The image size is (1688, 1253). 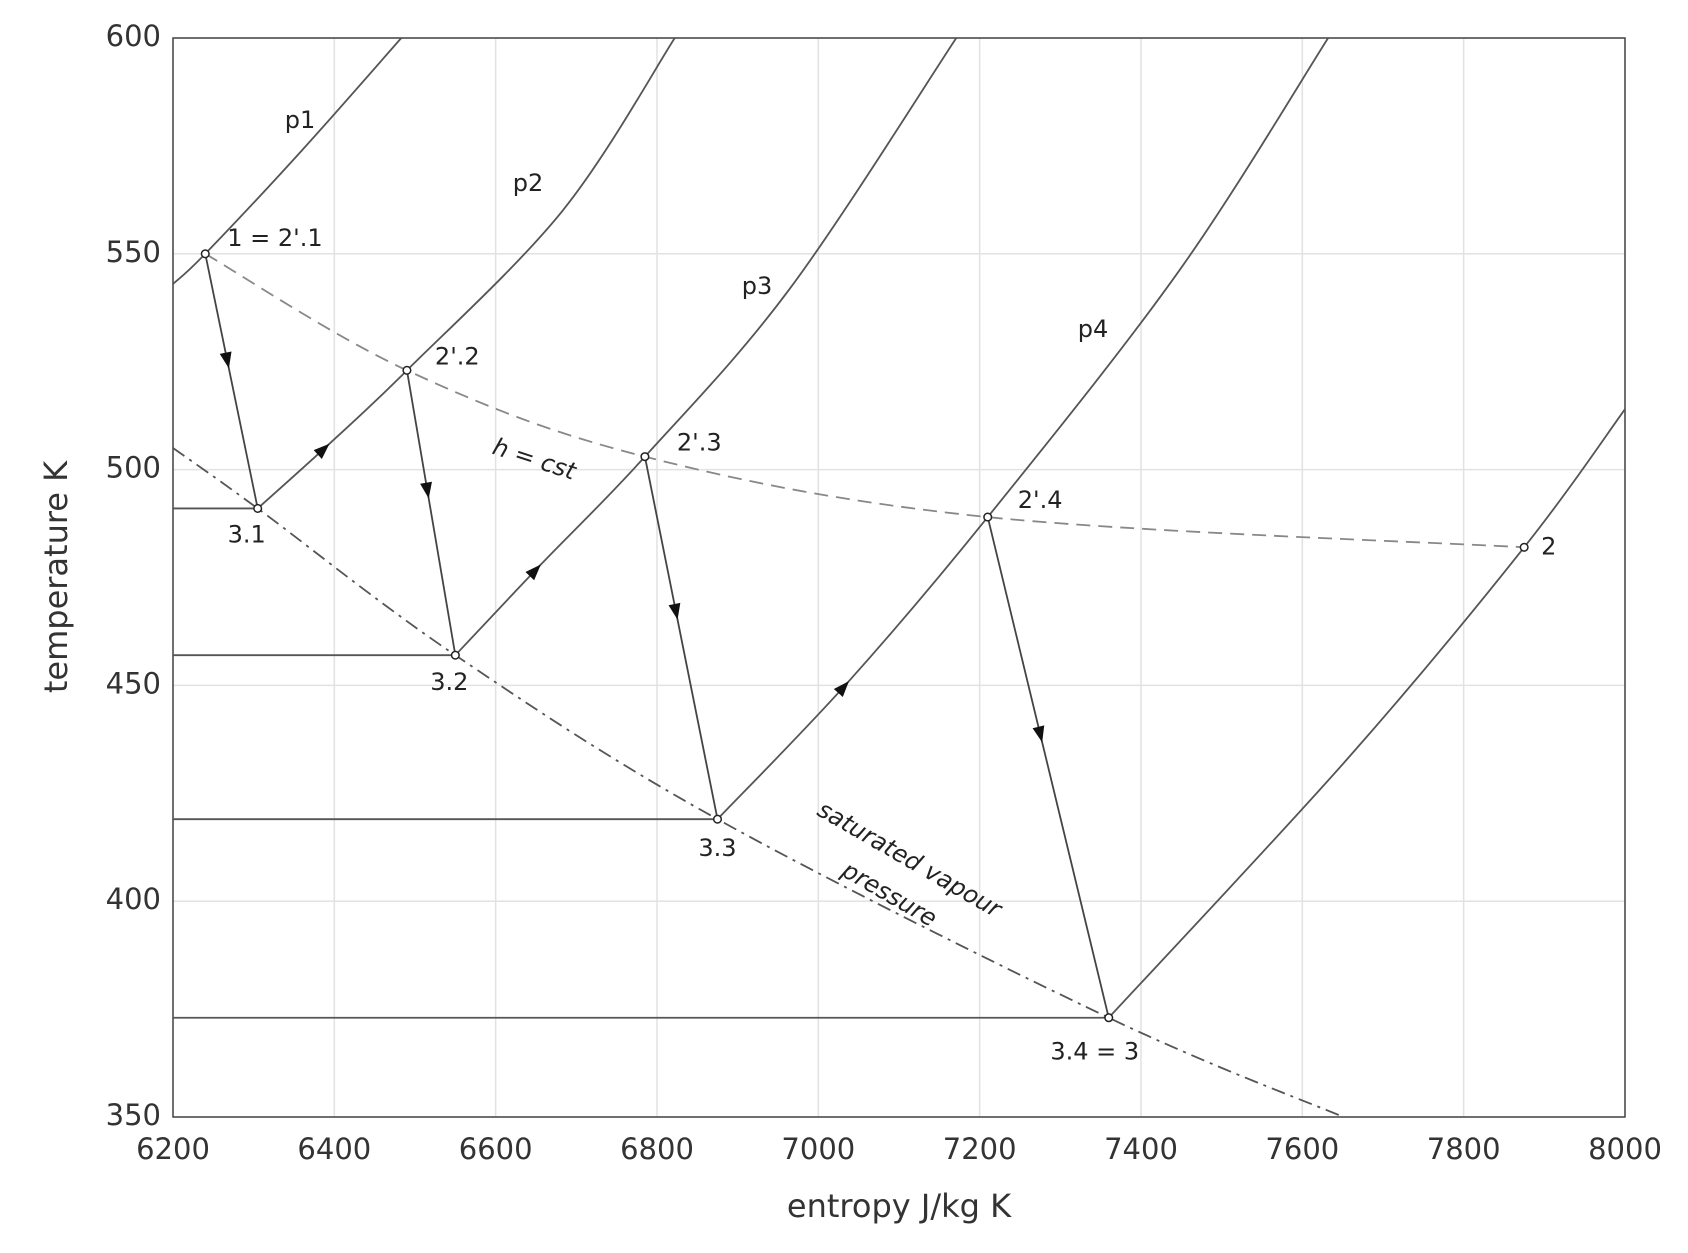 I want to click on series-name: p1, so click(x=300, y=120).